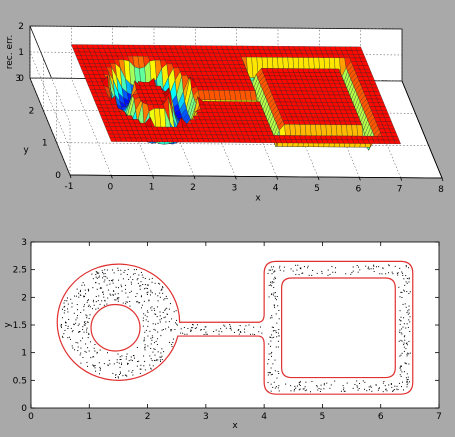  Describe the element at coordinates (24, 243) in the screenshot. I see `y-tick-label: 3` at that location.